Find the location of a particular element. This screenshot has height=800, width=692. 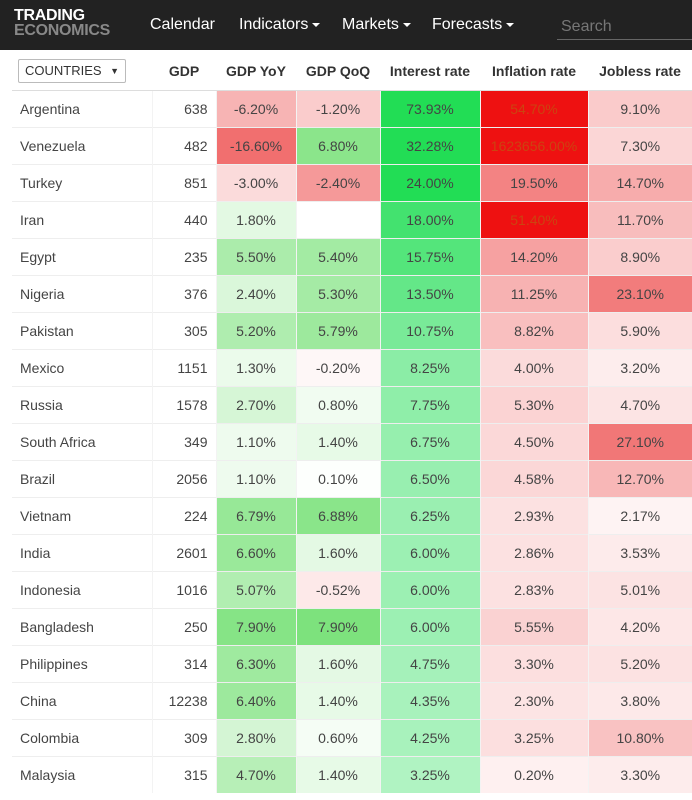

inflation-rate-cell: 2.83% is located at coordinates (533, 589).